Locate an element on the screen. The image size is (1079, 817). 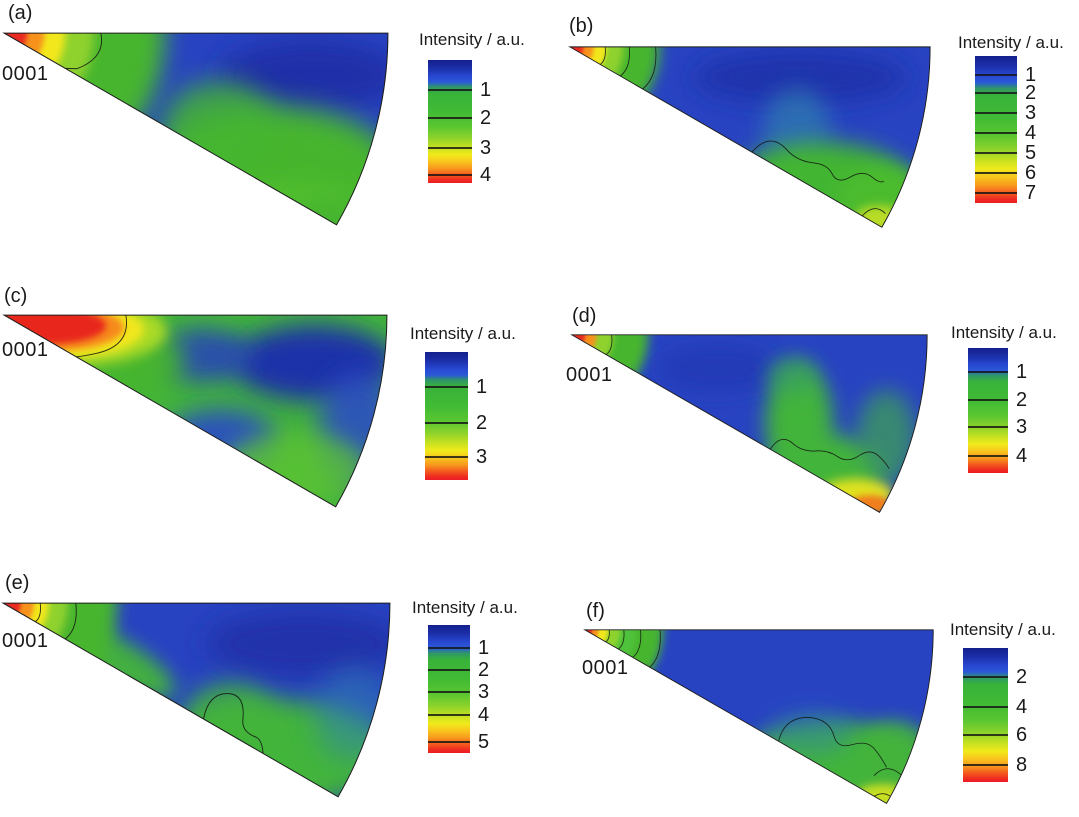
colorbar-title-b: Intensity / a.u. is located at coordinates (1011, 42).